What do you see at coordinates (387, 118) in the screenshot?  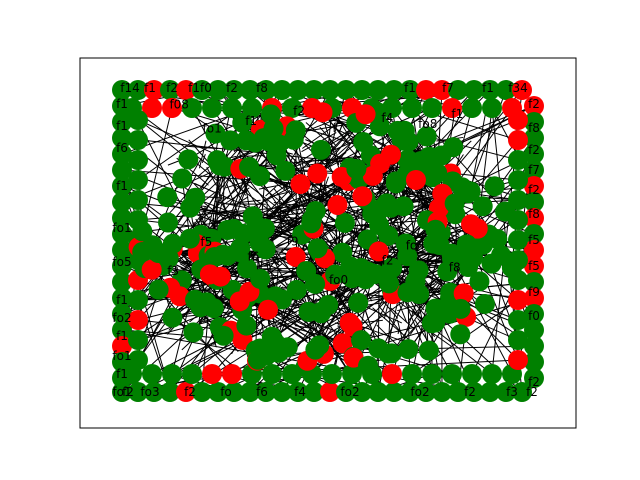 I see `node-label: f4` at bounding box center [387, 118].